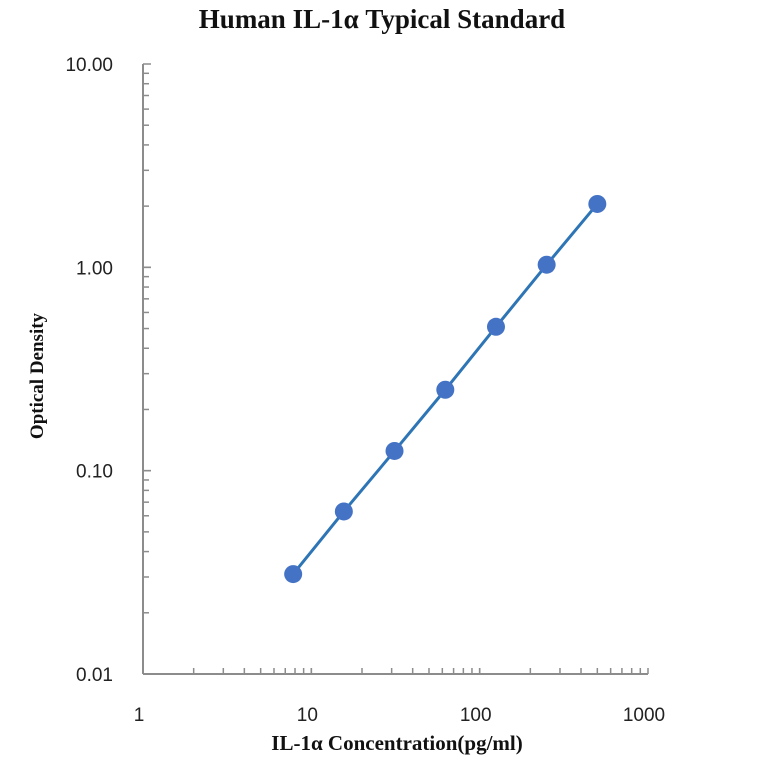  What do you see at coordinates (644, 715) in the screenshot?
I see `x-tick-label: 1000` at bounding box center [644, 715].